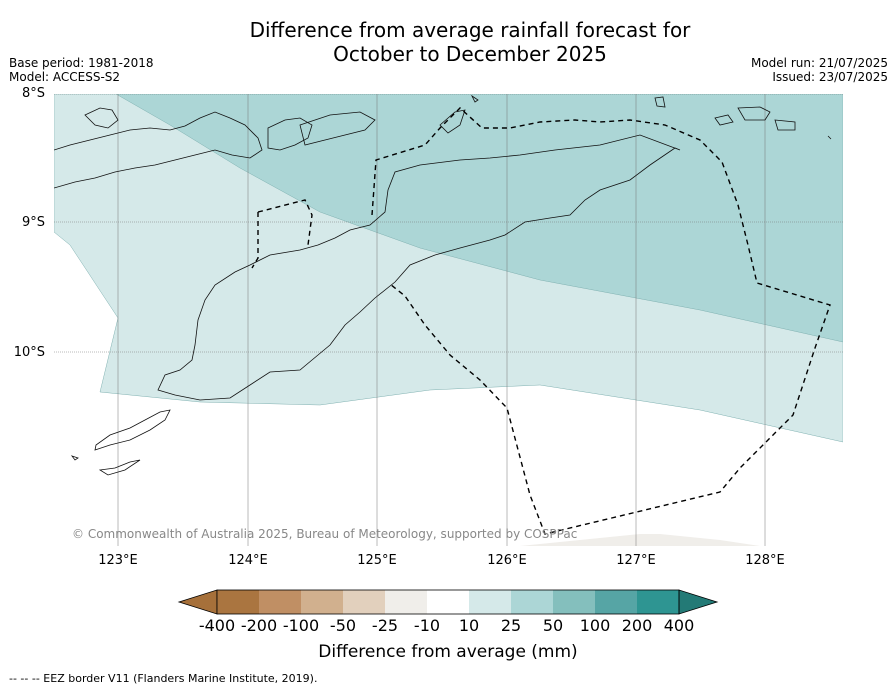 Image resolution: width=896 pixels, height=690 pixels. I want to click on colorbar-label: 50, so click(553, 625).